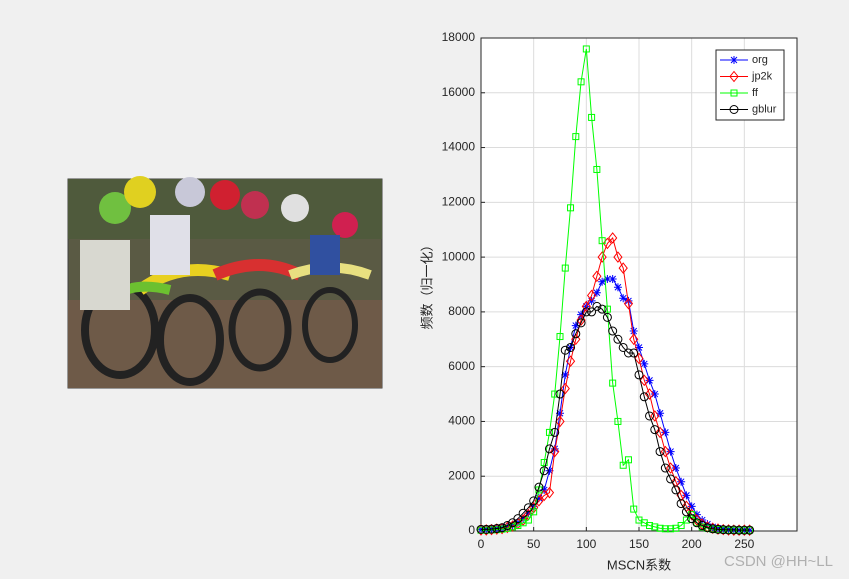 The width and height of the screenshot is (849, 579). I want to click on y-axis-label: 频数（归一化）, so click(426, 283).